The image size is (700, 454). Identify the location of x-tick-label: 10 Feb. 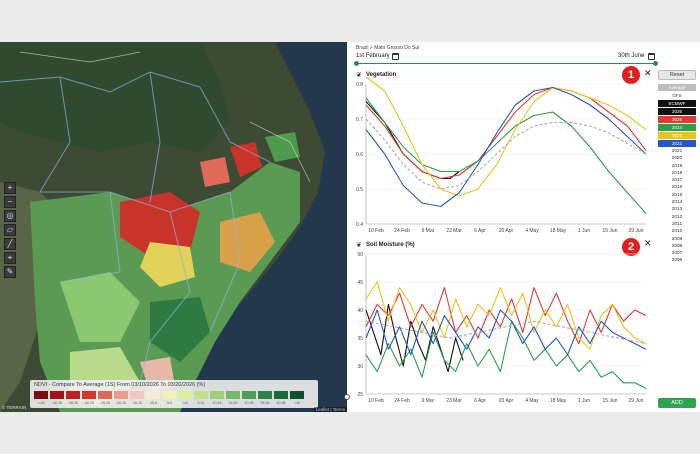
(376, 401).